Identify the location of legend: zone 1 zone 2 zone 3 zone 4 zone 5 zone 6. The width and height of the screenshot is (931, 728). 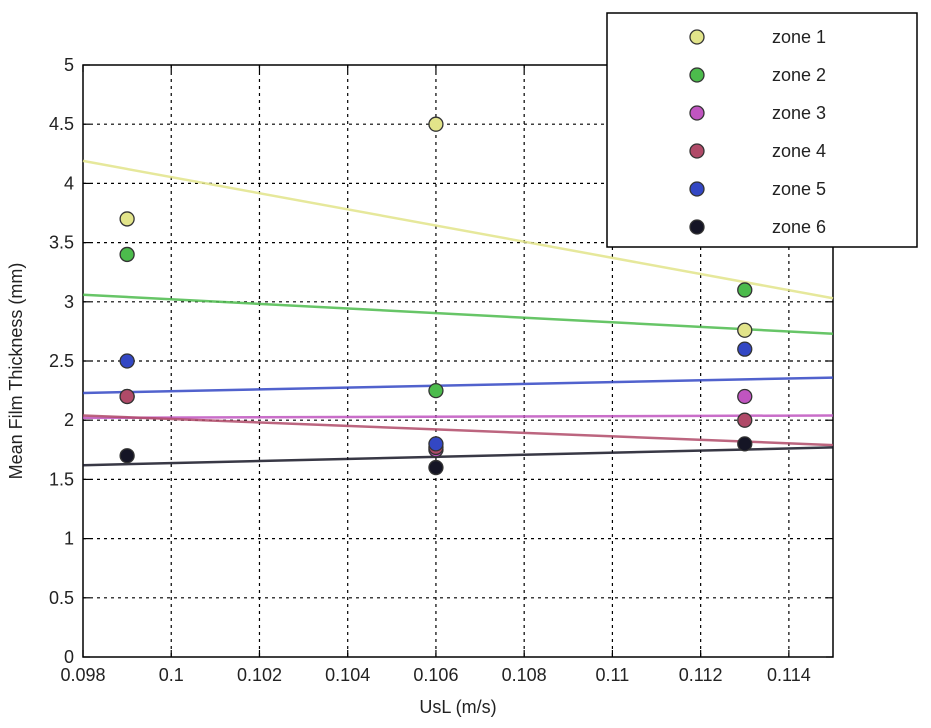
(762, 130).